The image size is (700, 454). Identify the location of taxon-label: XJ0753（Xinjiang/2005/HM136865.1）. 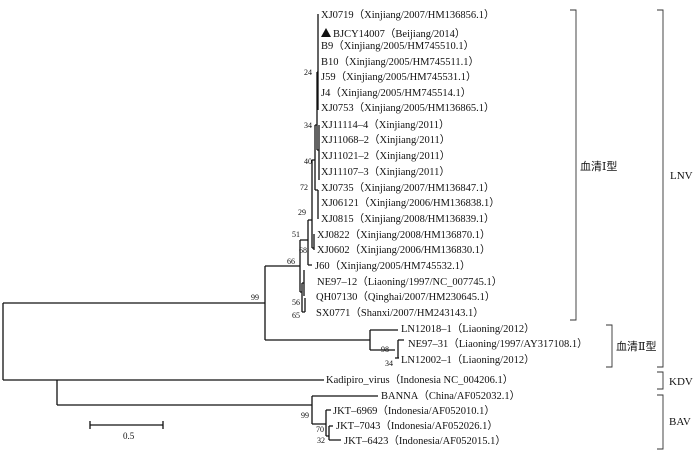
(408, 108).